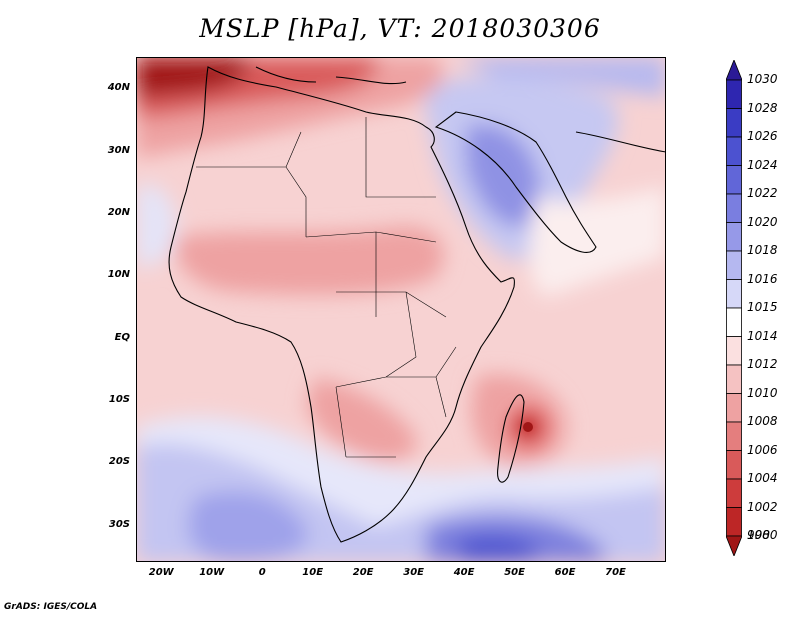 The image size is (800, 618). I want to click on colorbar-level-label: 1002, so click(762, 506).